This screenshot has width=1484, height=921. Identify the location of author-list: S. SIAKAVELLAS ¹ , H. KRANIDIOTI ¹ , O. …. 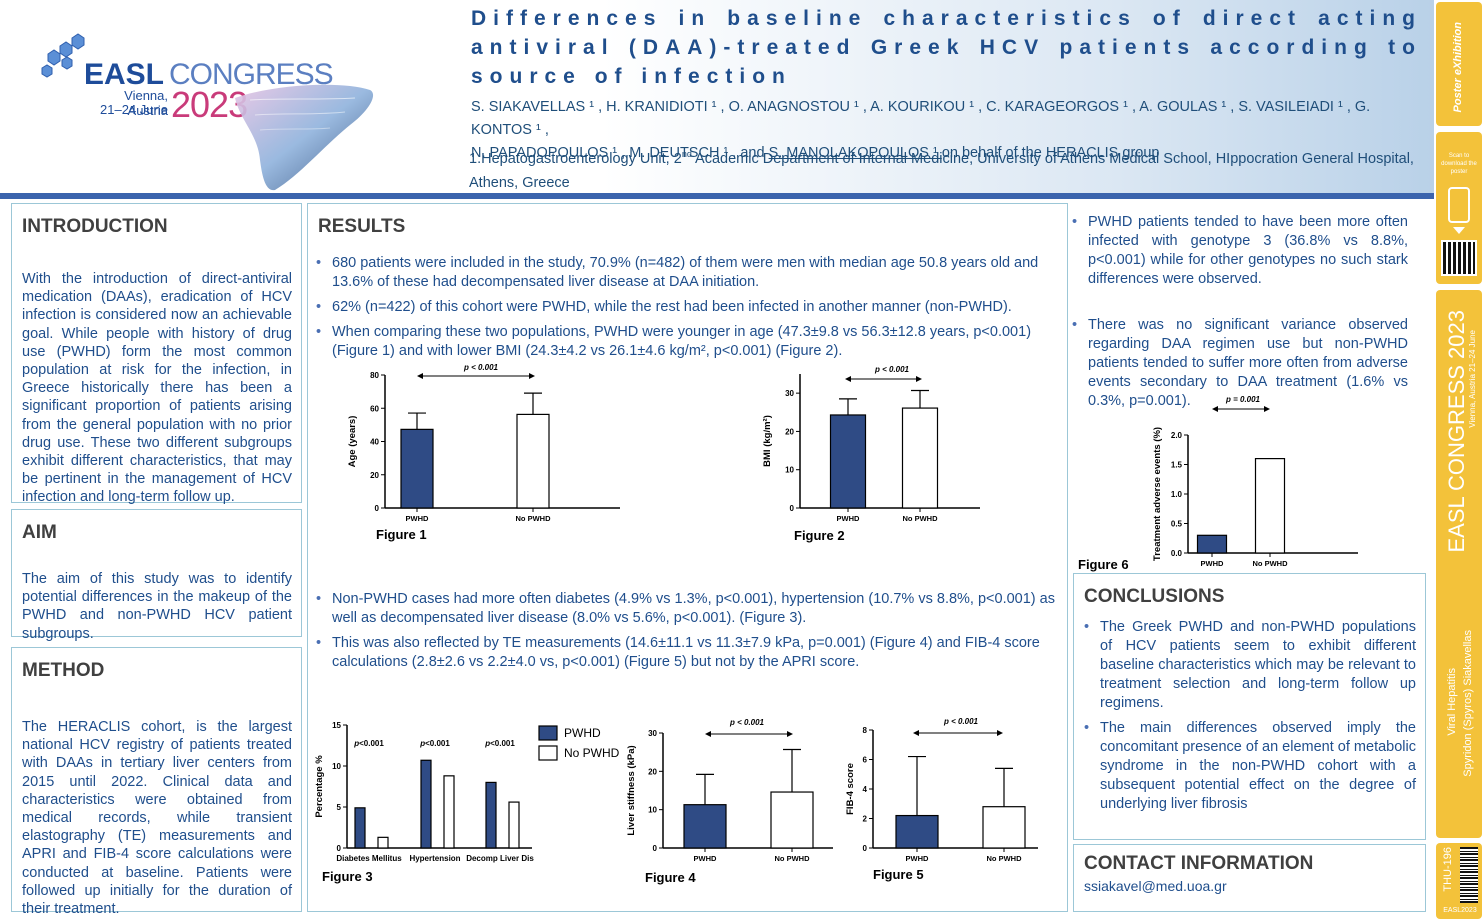
(951, 130).